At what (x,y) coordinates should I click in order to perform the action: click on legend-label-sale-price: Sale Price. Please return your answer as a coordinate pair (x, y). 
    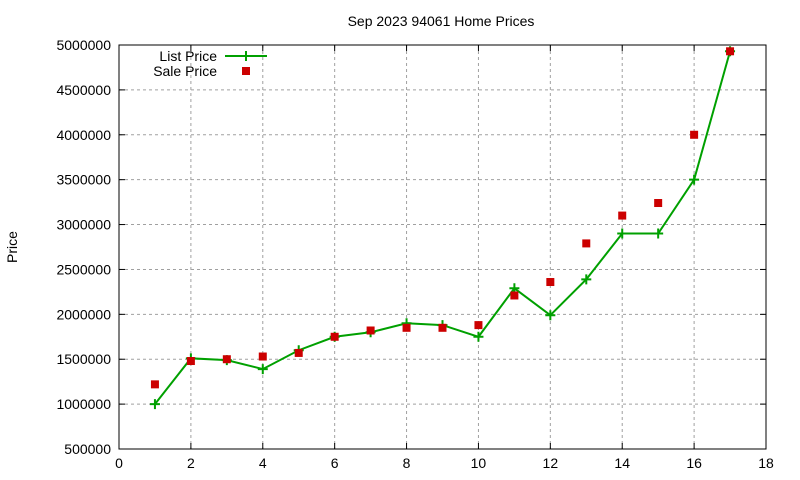
    Looking at the image, I should click on (185, 71).